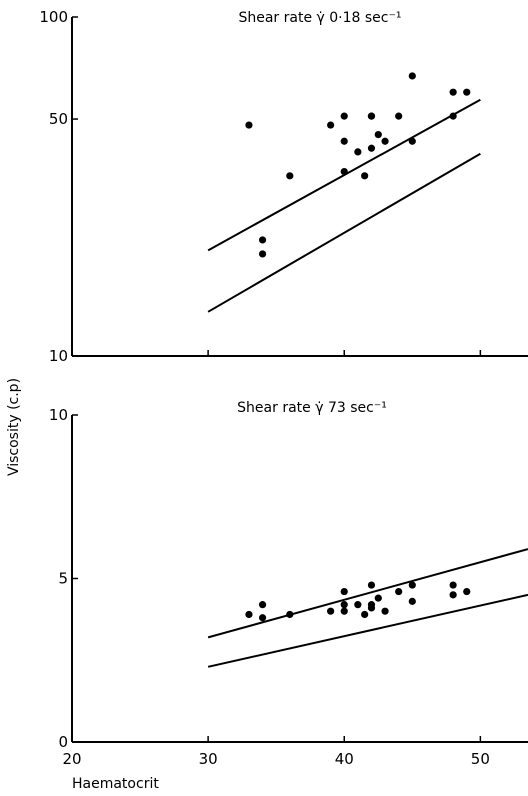 Image resolution: width=528 pixels, height=796 pixels. What do you see at coordinates (208, 759) in the screenshot?
I see `x-tick-label: 30` at bounding box center [208, 759].